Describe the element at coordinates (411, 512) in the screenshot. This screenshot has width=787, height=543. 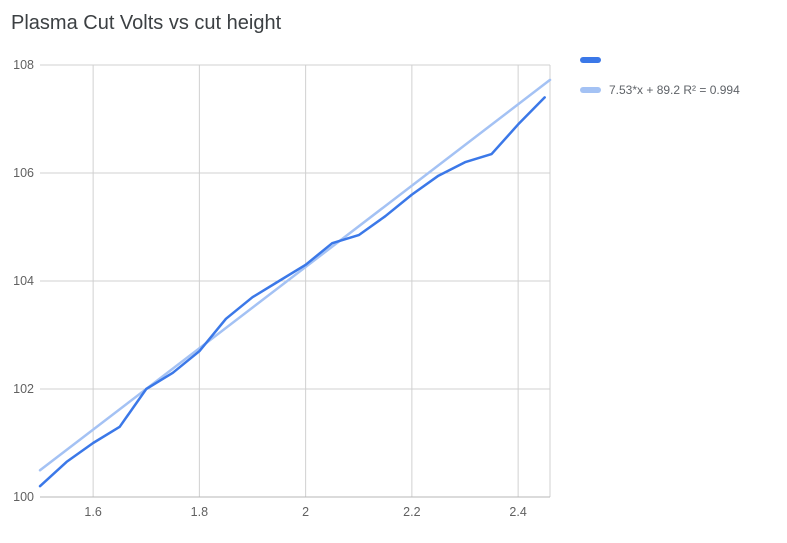
I see `x-tick-label: 2.2` at that location.